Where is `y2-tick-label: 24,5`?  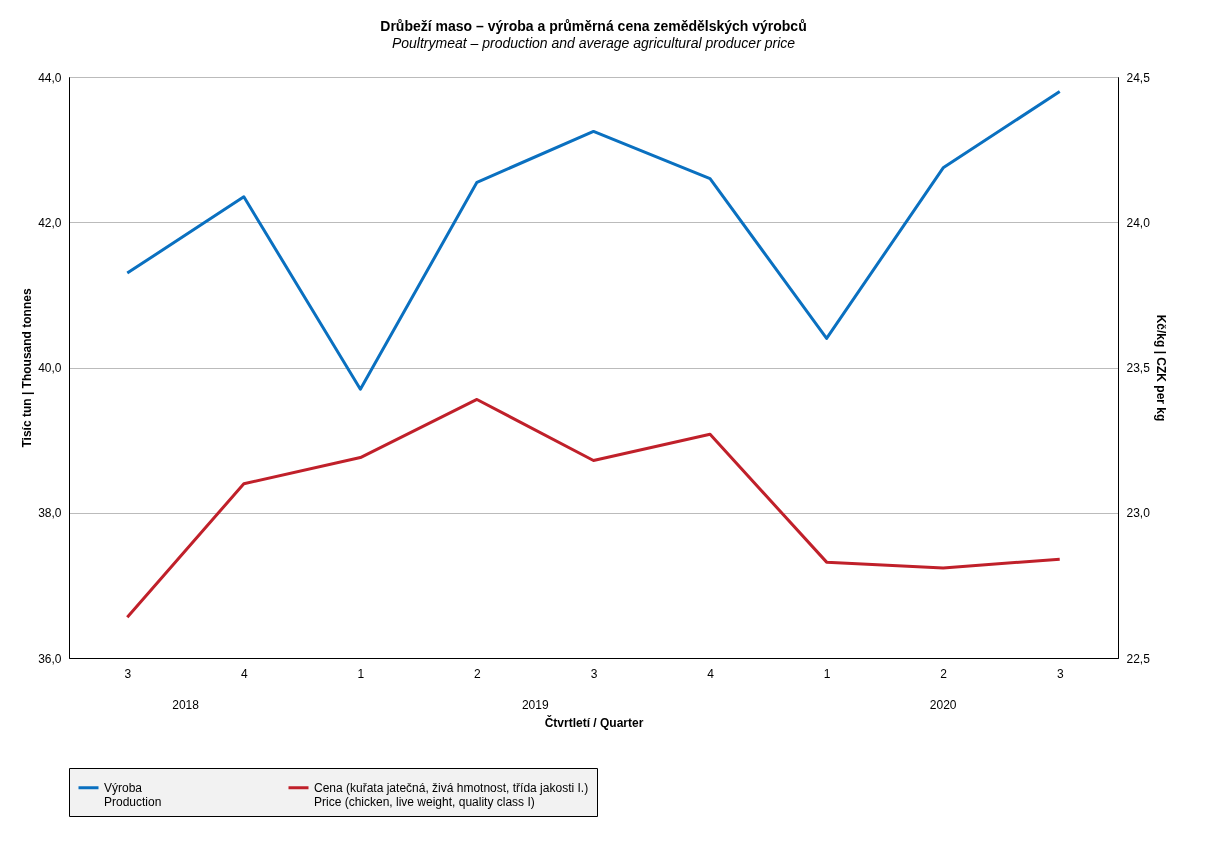
y2-tick-label: 24,5 is located at coordinates (1138, 77).